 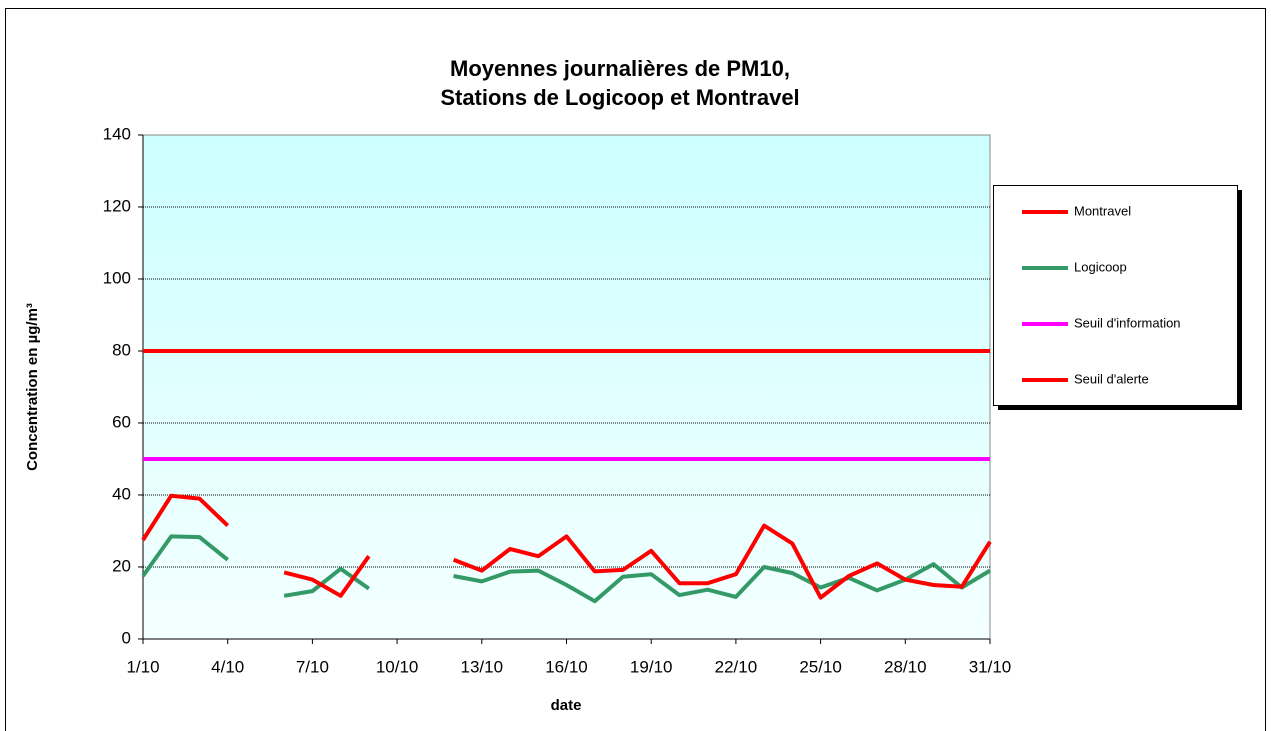 I want to click on y-tick-label: 140, so click(x=117, y=133).